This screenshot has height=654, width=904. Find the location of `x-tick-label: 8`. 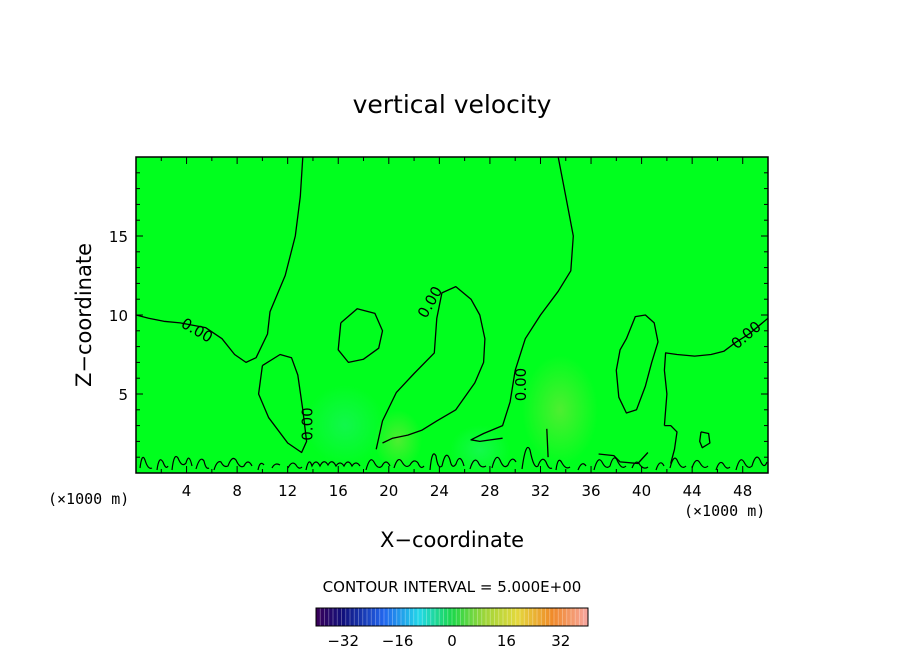

x-tick-label: 8 is located at coordinates (237, 491).